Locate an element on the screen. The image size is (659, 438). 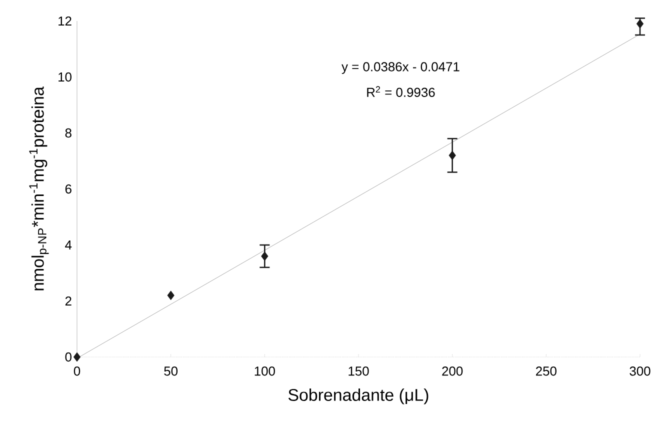
y-tick-label: 10 is located at coordinates (65, 77).